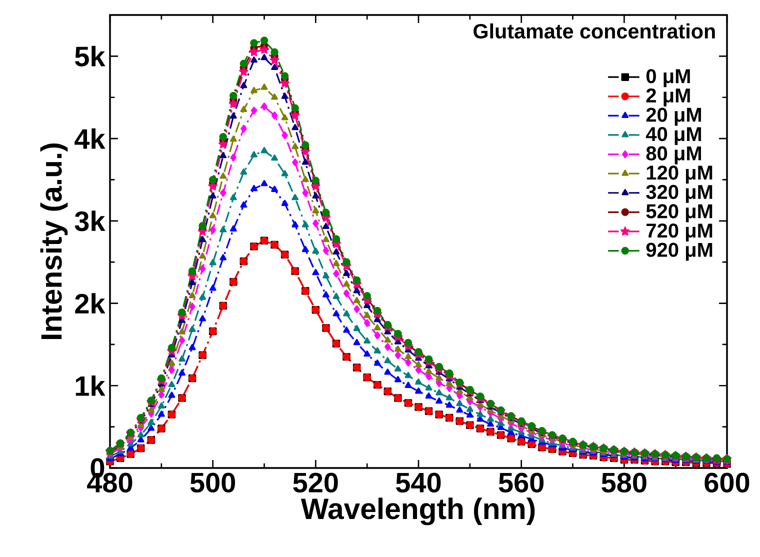 The height and width of the screenshot is (557, 760). What do you see at coordinates (673, 155) in the screenshot?
I see `legend-label: 80 μM` at bounding box center [673, 155].